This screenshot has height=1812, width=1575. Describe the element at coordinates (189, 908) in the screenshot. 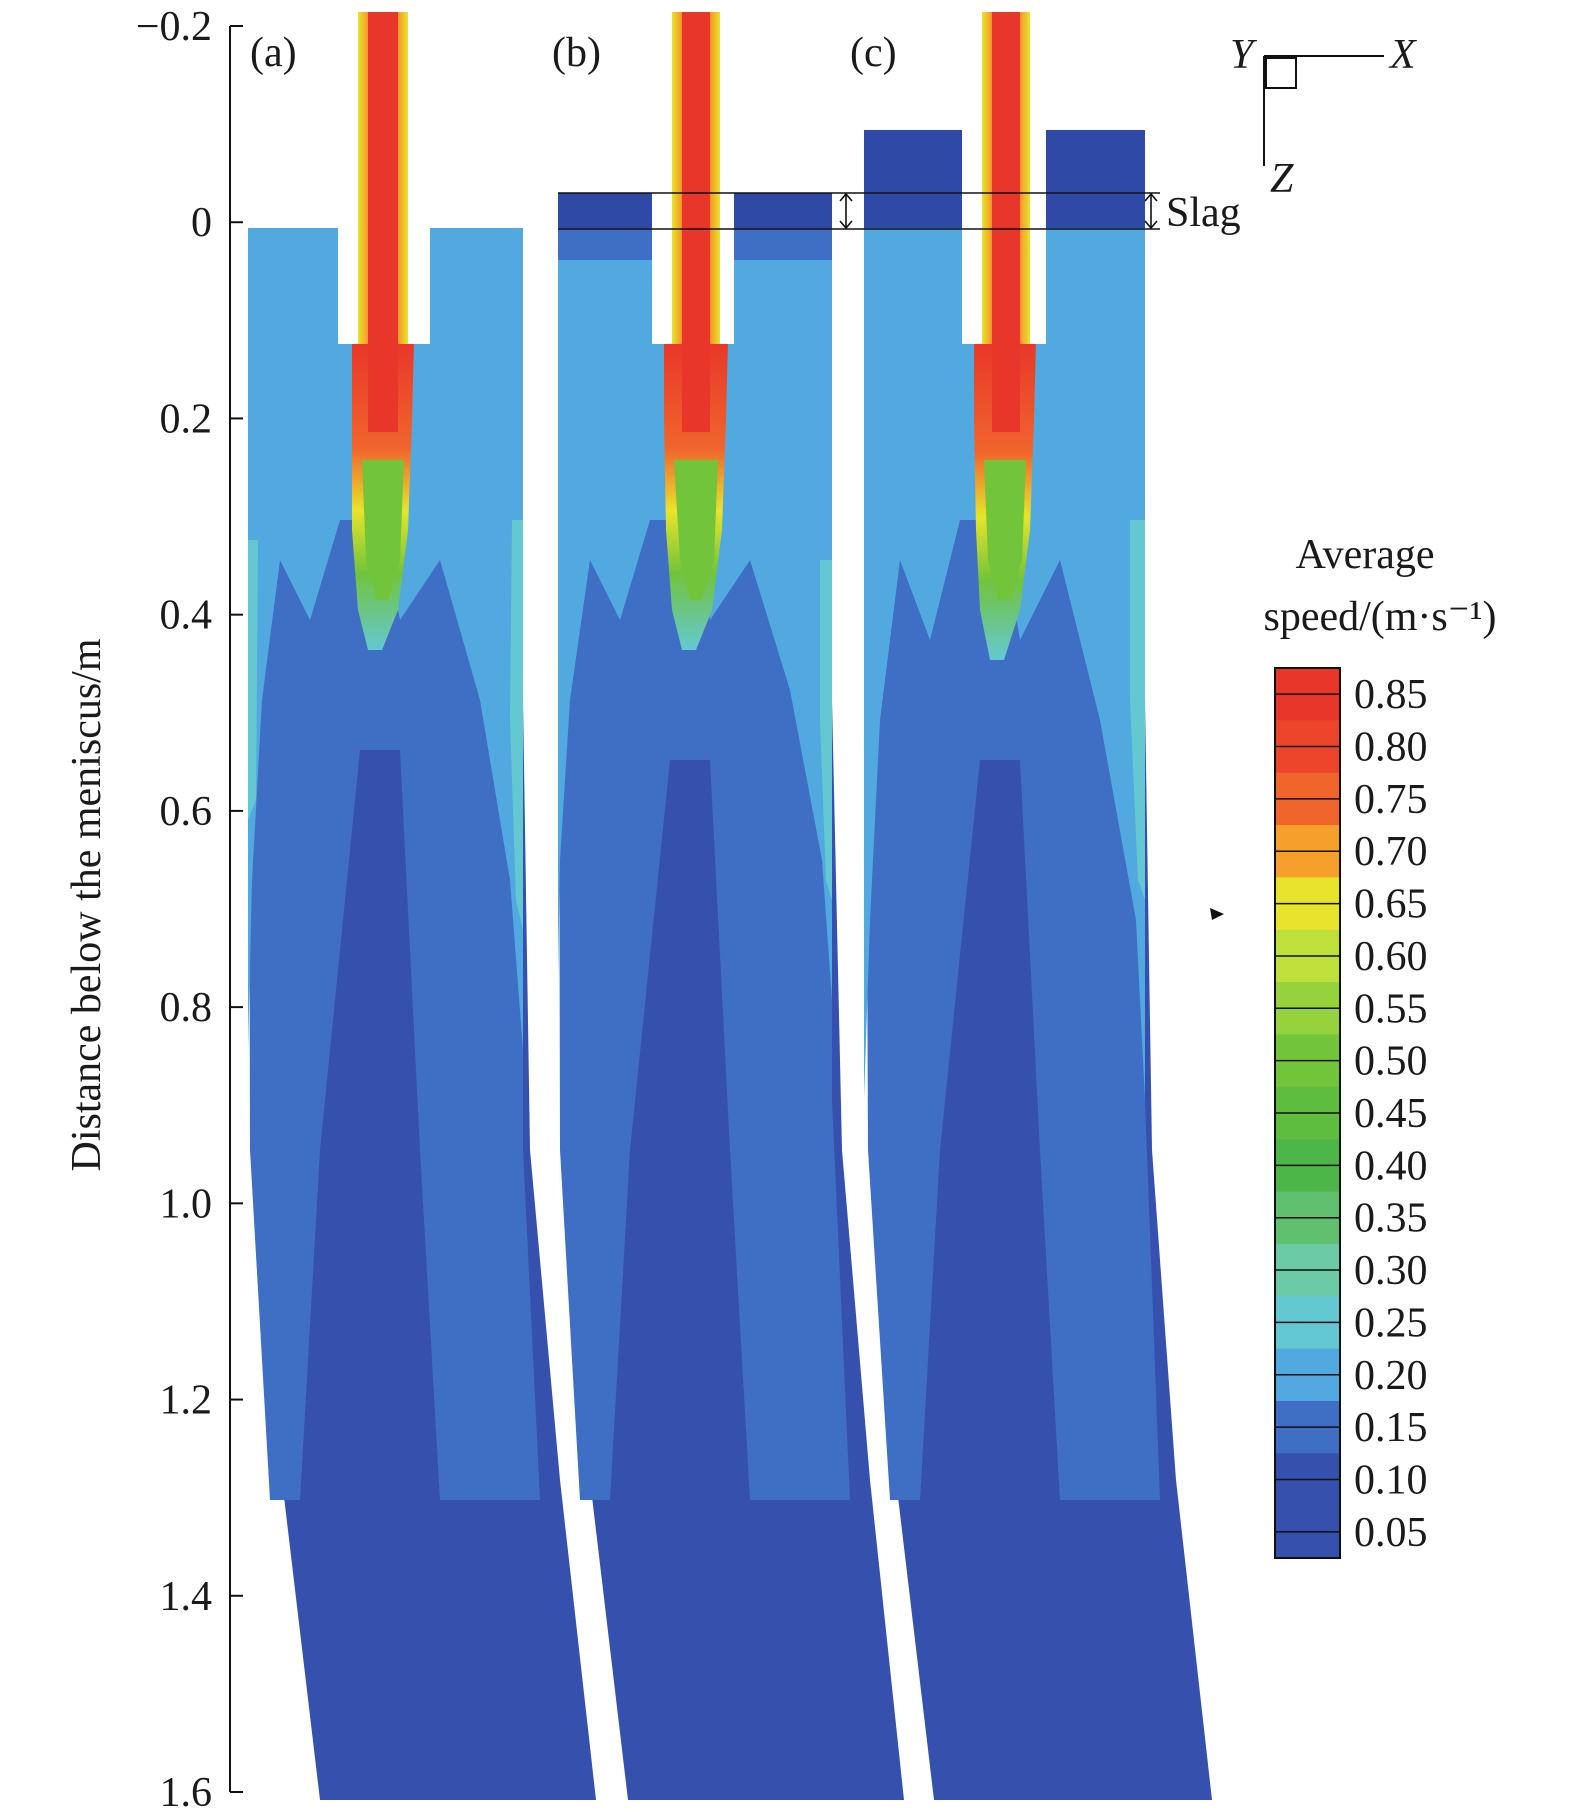

I see `y-axis-ticks: −0.2 0 0.2 0.4 0.6 0.8 1.0 1.2 1.4 1.6` at that location.